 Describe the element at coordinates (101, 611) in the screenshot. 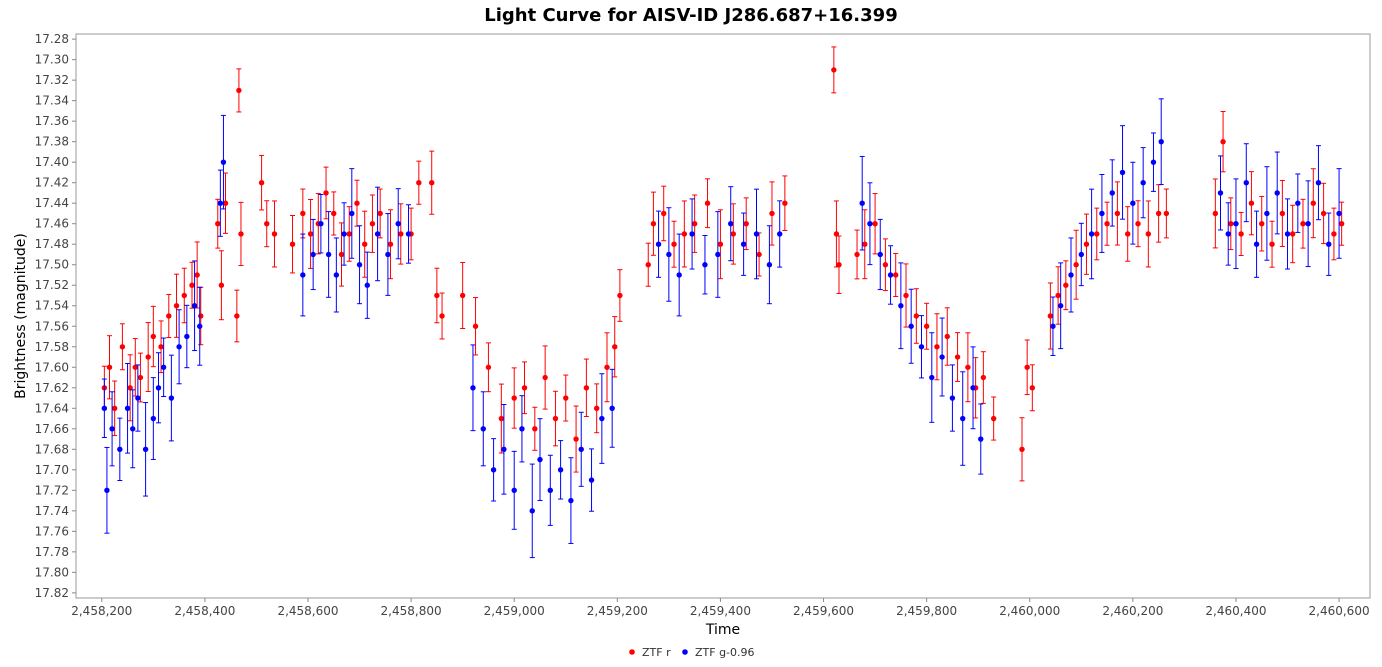

I see `x-tick-label: 2,458,200` at that location.